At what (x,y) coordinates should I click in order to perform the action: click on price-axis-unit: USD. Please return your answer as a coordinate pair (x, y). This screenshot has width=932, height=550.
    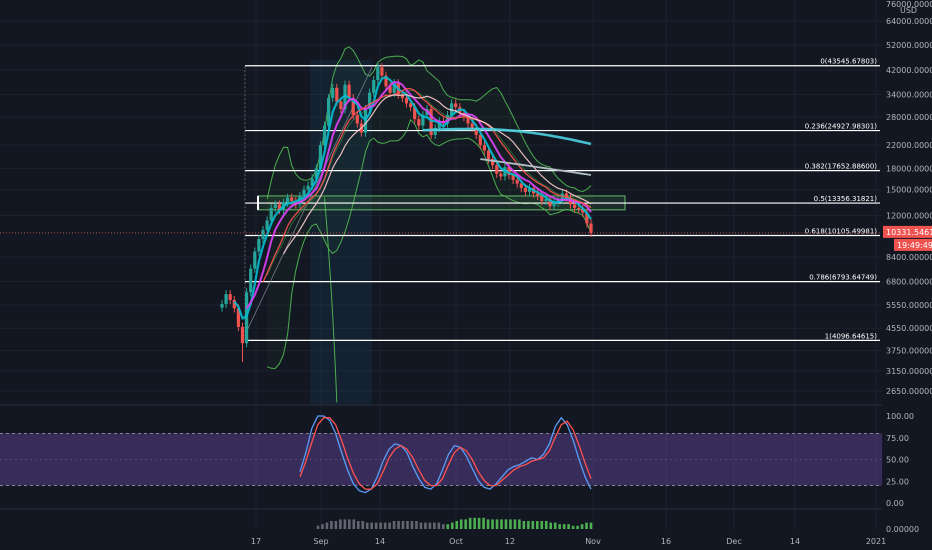
    Looking at the image, I should click on (908, 10).